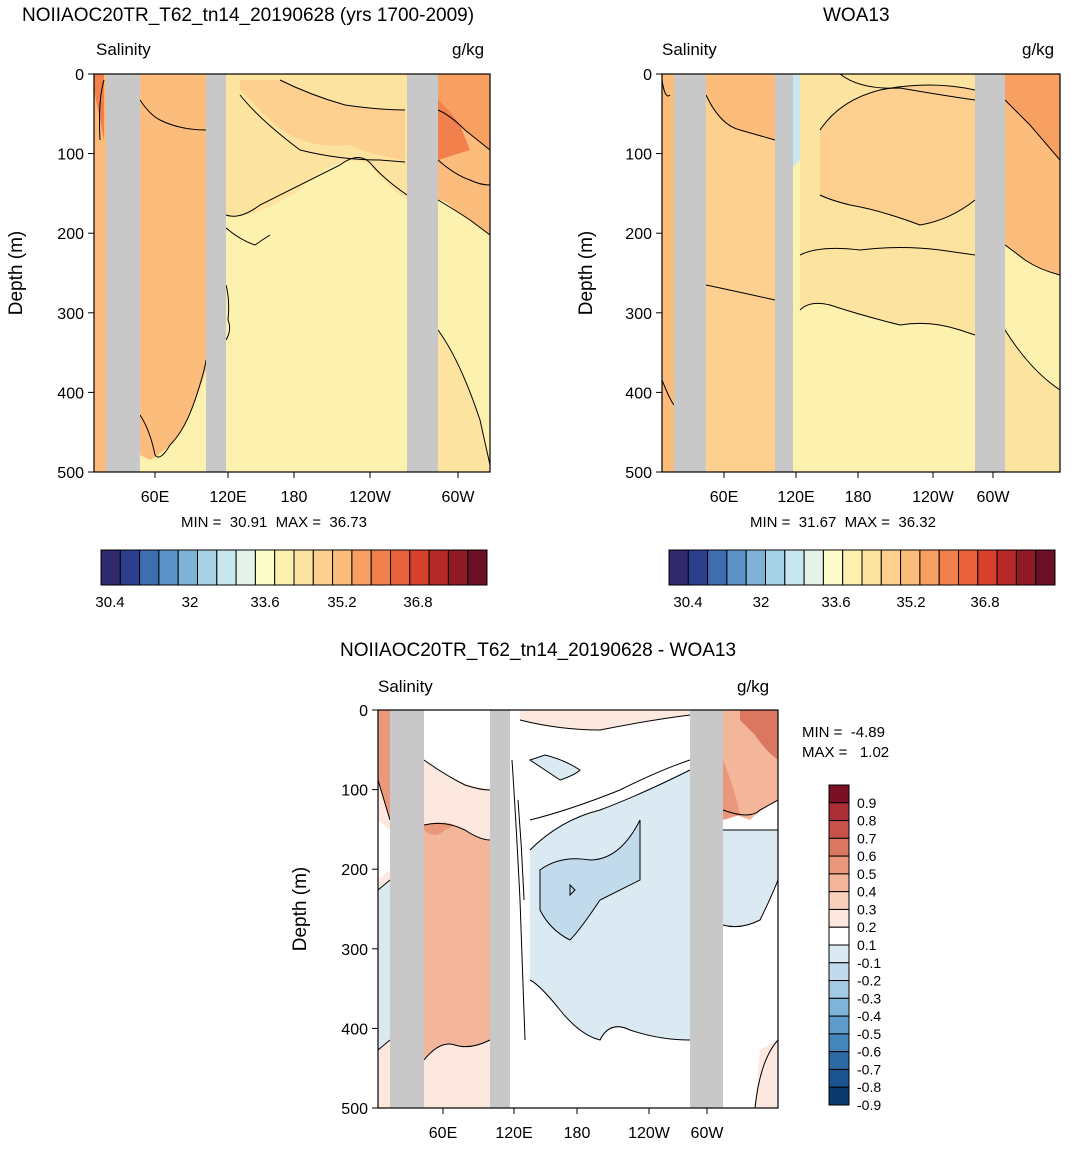  Describe the element at coordinates (869, 1105) in the screenshot. I see `colorbar-label: -0.9` at that location.